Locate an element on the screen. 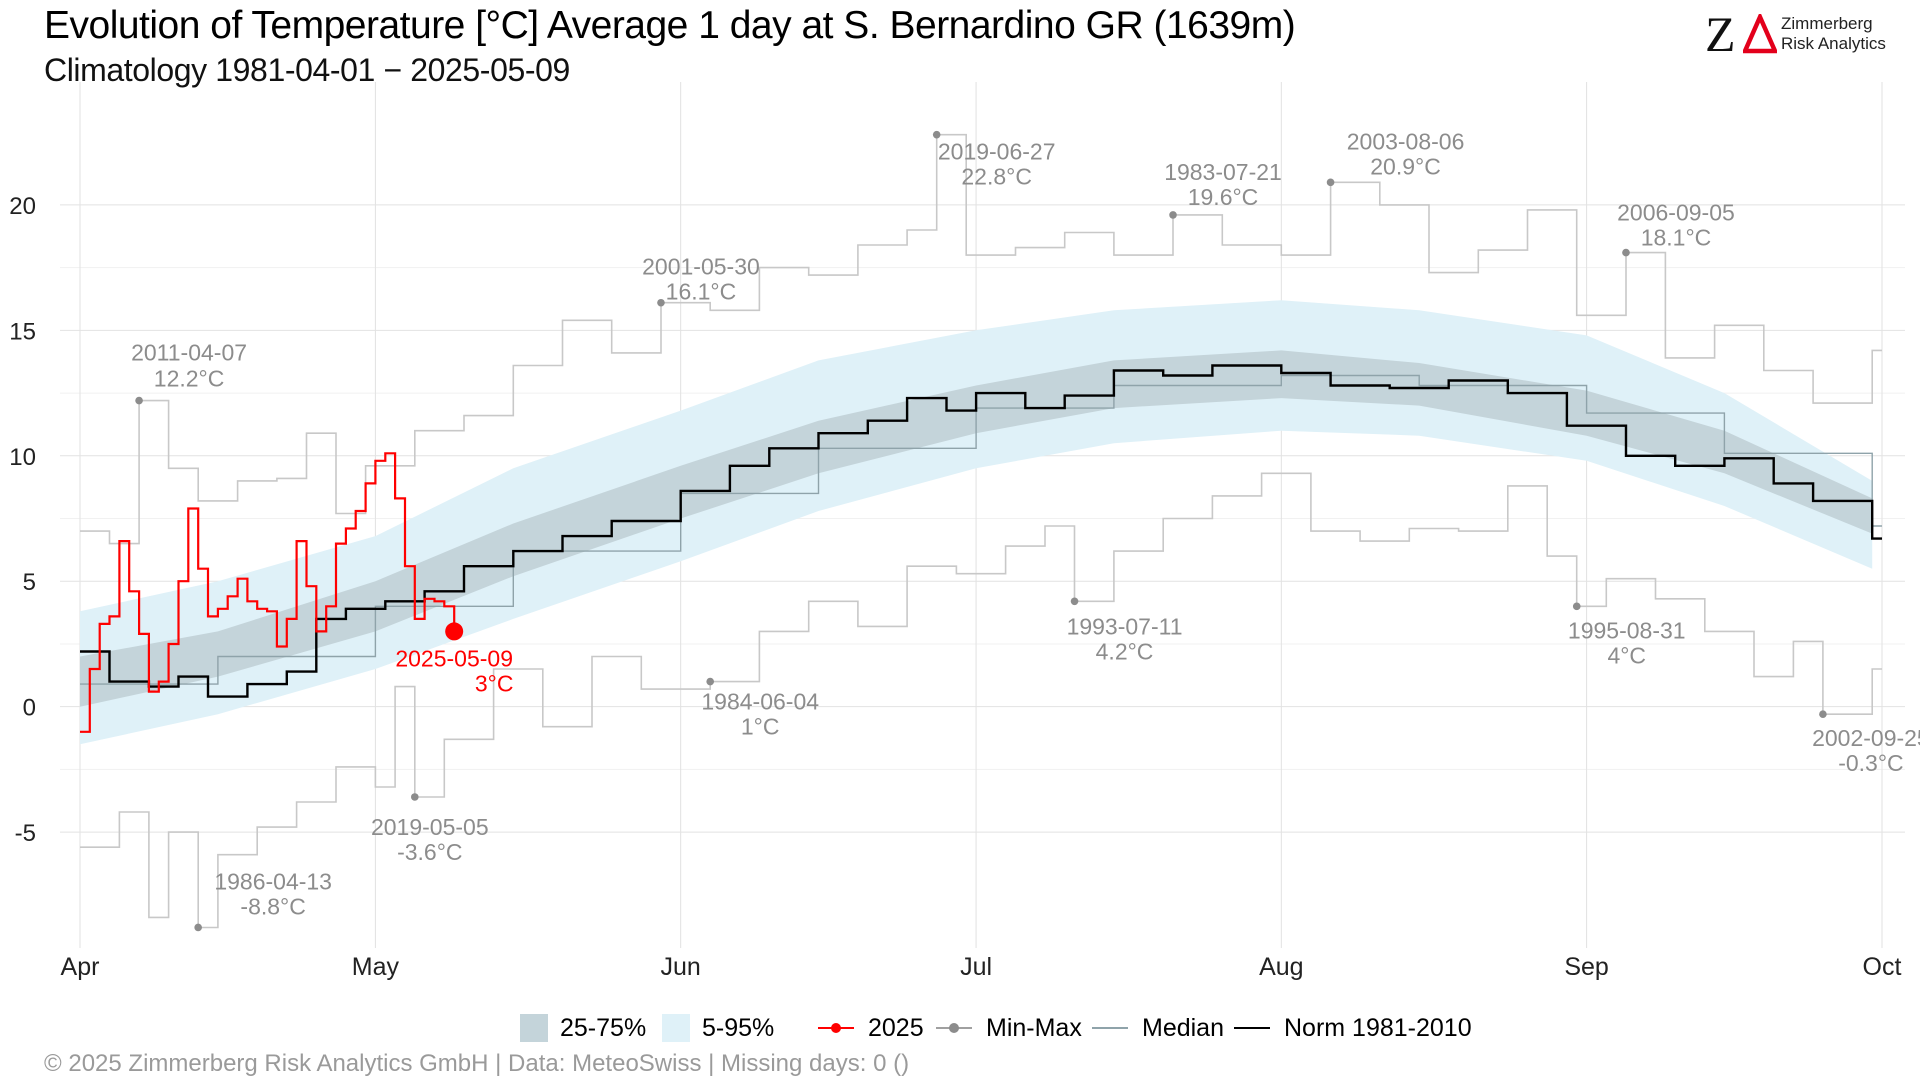  logo-text: Zimmerberg Risk Analytics is located at coordinates (1833, 34).